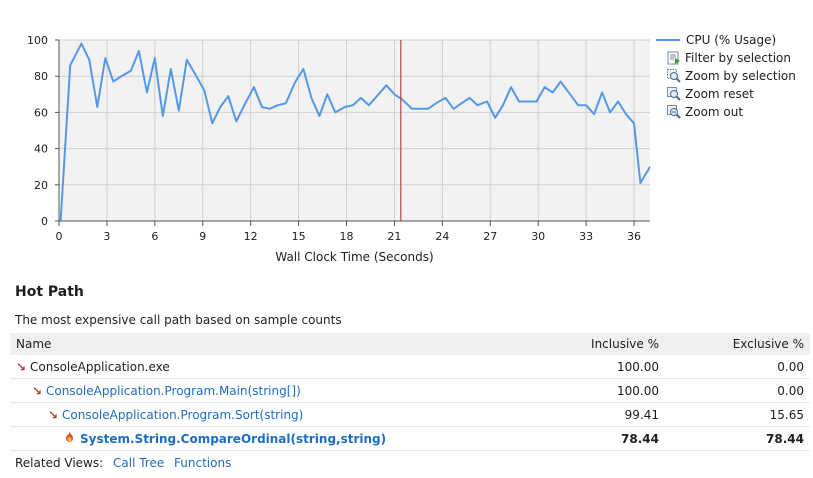  What do you see at coordinates (737, 414) in the screenshot?
I see `exclusive-value: 15.65` at bounding box center [737, 414].